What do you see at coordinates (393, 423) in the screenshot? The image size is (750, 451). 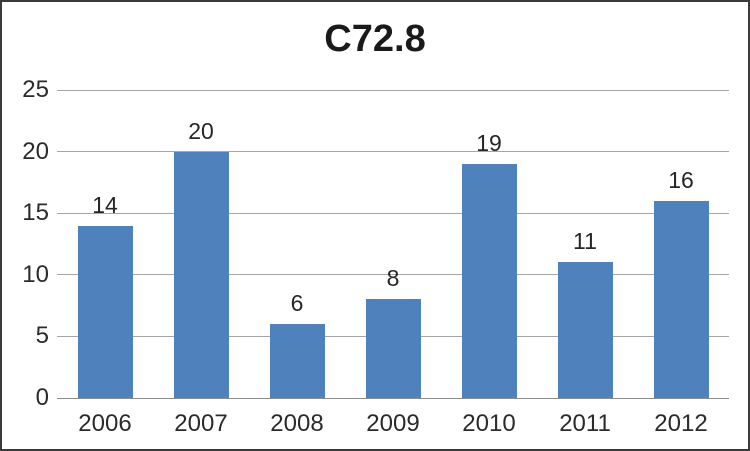 I see `x-axis-tick-label: 2009` at bounding box center [393, 423].